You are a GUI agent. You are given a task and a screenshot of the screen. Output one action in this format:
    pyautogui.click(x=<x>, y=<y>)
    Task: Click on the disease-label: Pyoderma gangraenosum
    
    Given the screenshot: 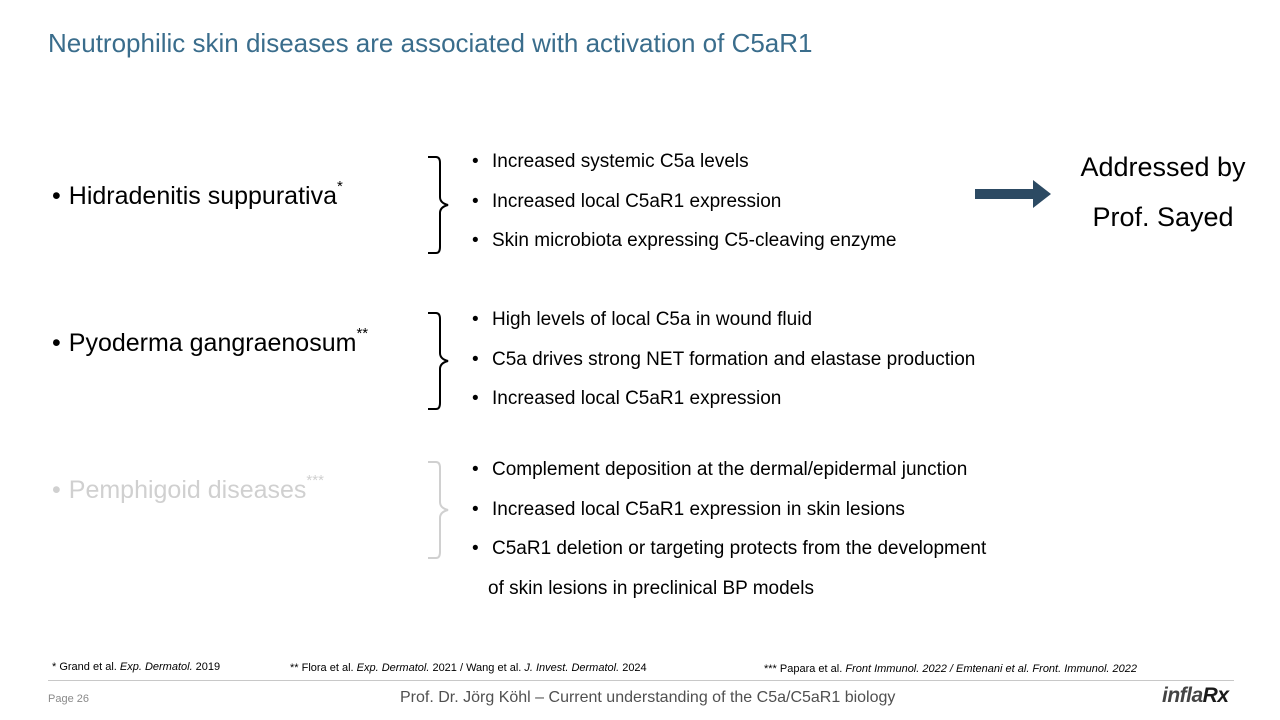 What is the action you would take?
    pyautogui.click(x=212, y=343)
    